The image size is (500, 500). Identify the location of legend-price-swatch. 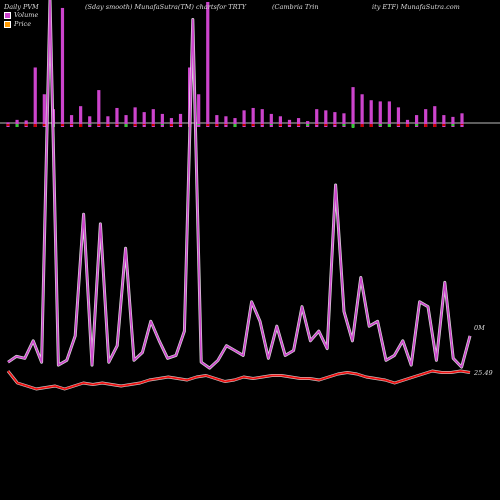
(7, 24).